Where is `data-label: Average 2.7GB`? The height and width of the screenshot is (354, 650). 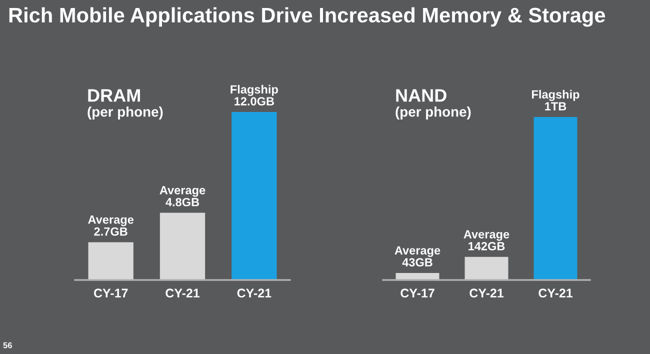
data-label: Average 2.7GB is located at coordinates (111, 226).